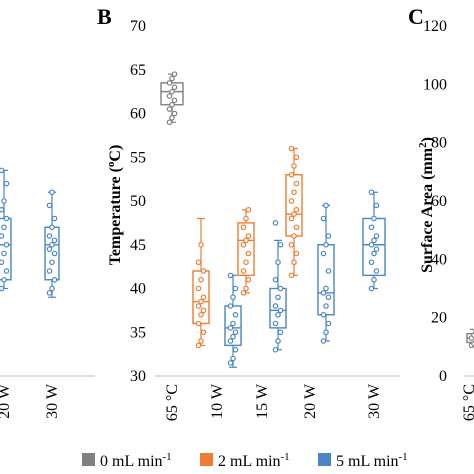 This screenshot has height=474, width=474. Describe the element at coordinates (138, 157) in the screenshot. I see `panel-b-y-tick-label: 55` at that location.